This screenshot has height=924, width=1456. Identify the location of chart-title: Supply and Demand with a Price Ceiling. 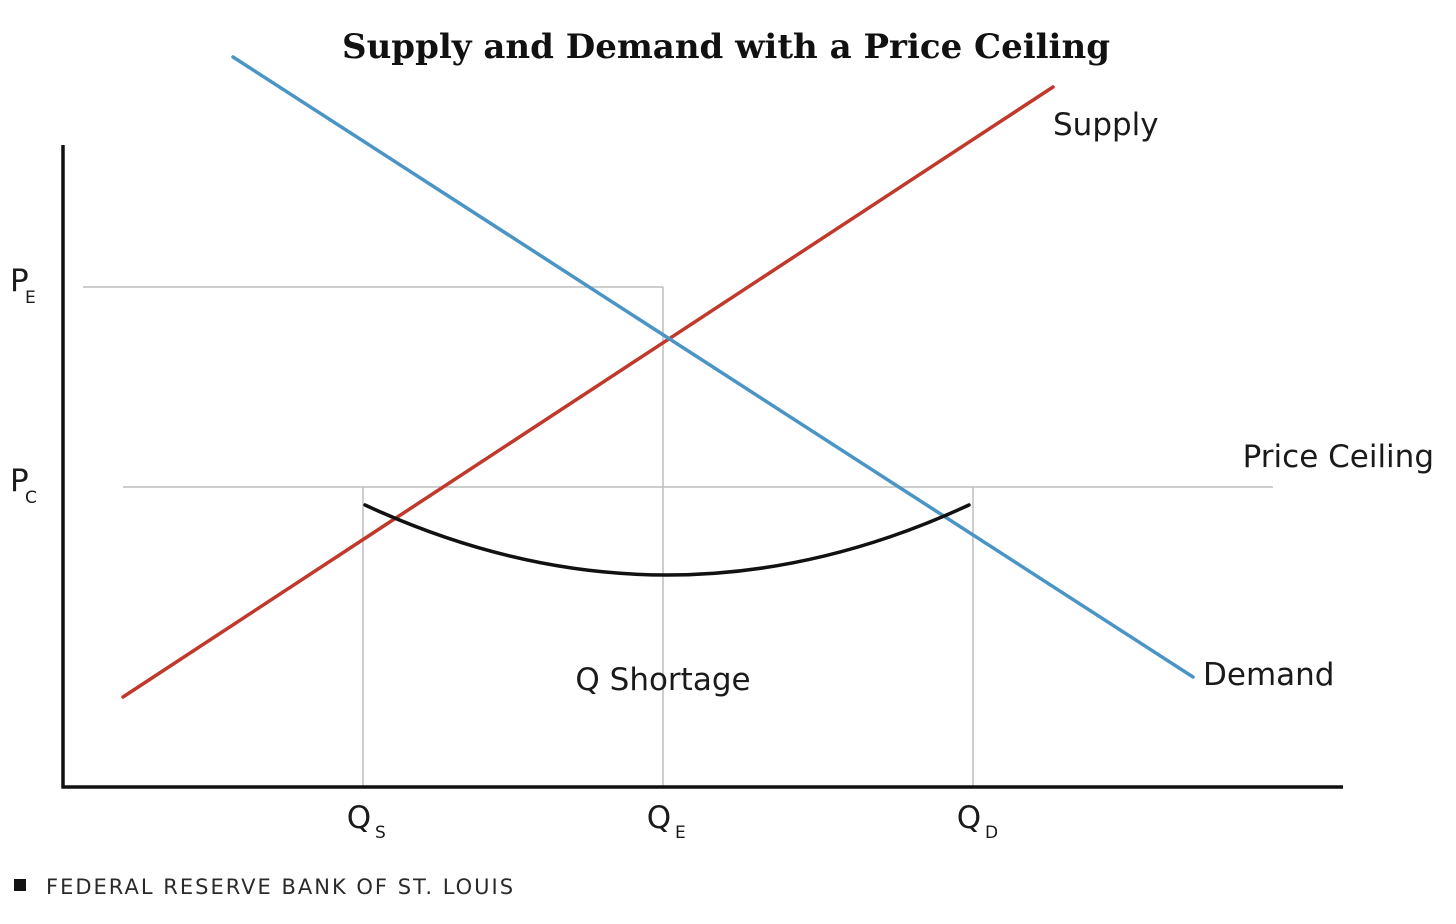
(726, 47).